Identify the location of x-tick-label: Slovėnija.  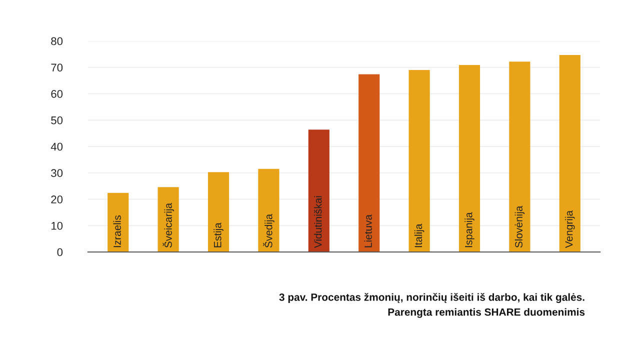
(519, 227).